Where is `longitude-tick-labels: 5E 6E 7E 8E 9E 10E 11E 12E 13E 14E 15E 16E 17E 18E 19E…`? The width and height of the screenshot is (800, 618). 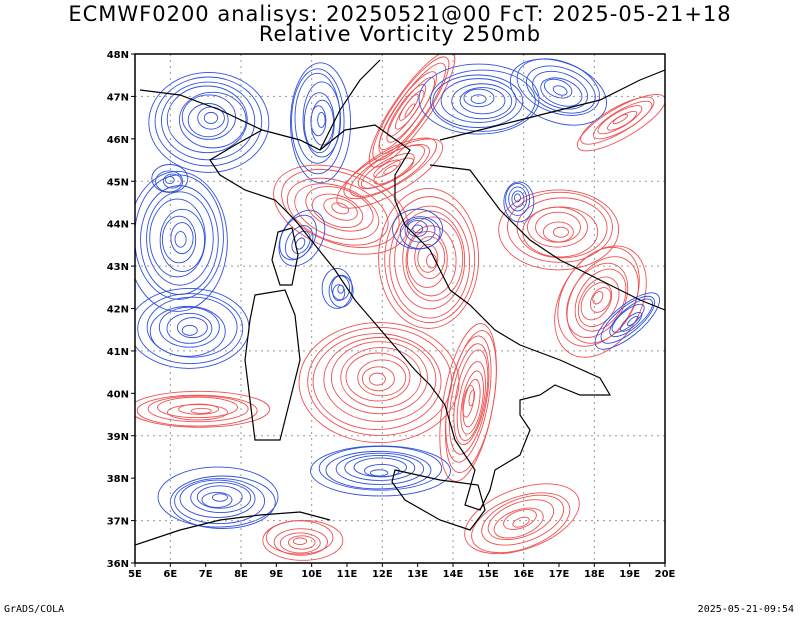
longitude-tick-labels: 5E 6E 7E 8E 9E 10E 11E 12E 13E 14E 15E 16E 17E 18E 19E… is located at coordinates (402, 571).